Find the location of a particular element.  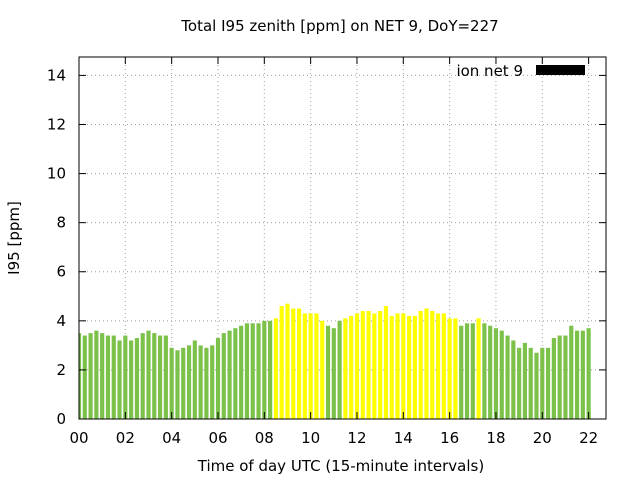

legend-label: ion net 9 is located at coordinates (489, 71).